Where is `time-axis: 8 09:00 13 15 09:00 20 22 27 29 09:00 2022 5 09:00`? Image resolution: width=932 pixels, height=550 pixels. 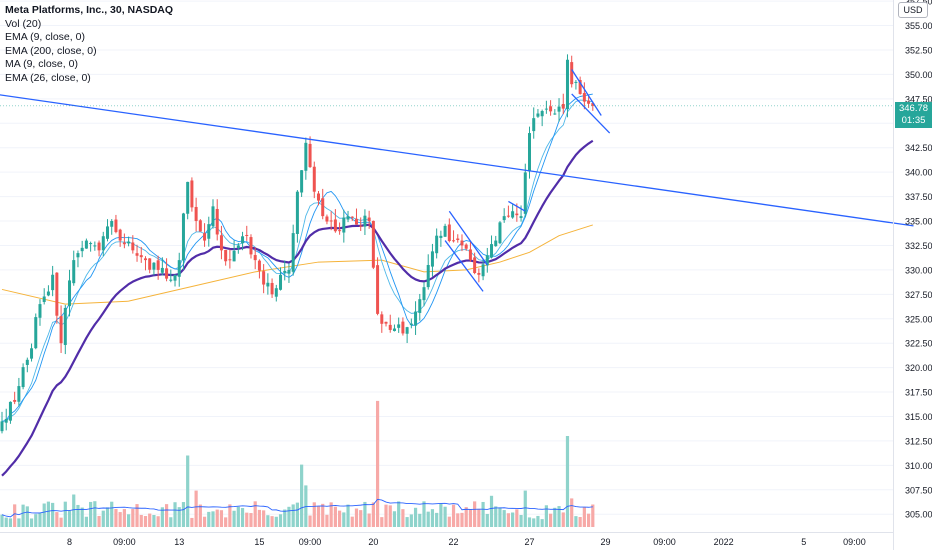 time-axis: 8 09:00 13 15 09:00 20 22 27 29 09:00 2022 5 09:00 is located at coordinates (446, 540).